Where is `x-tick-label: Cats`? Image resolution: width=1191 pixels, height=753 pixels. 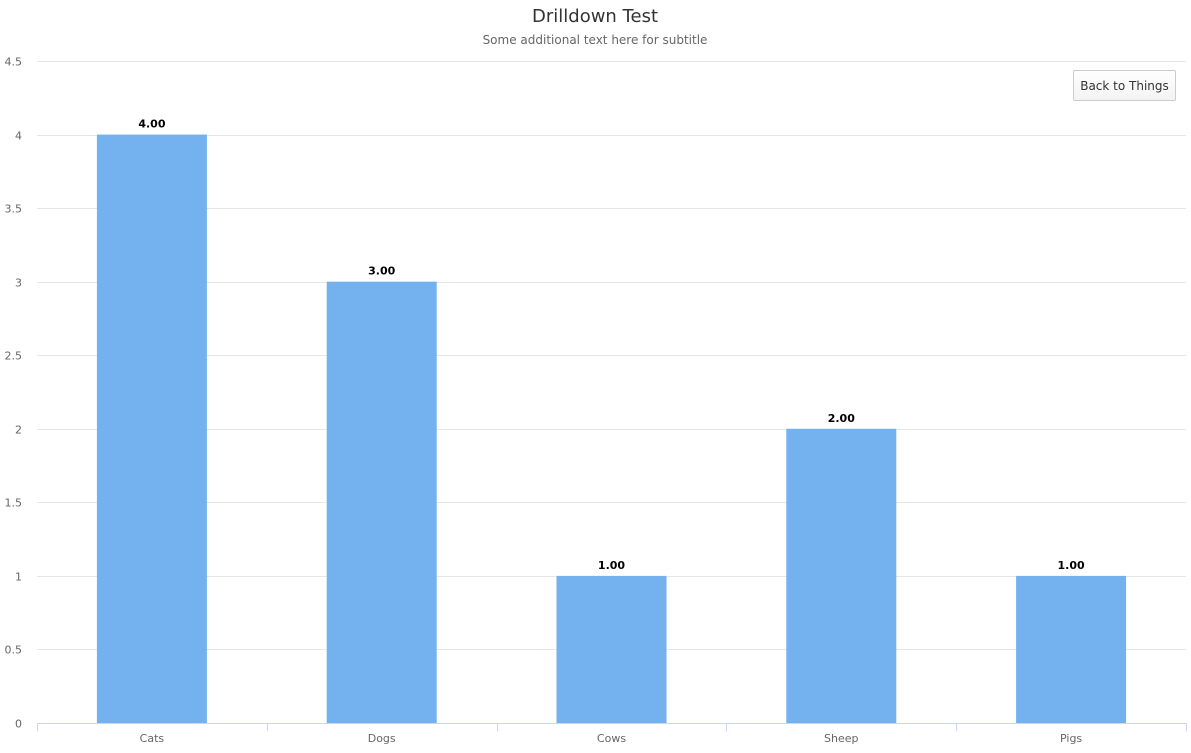 x-tick-label: Cats is located at coordinates (152, 738).